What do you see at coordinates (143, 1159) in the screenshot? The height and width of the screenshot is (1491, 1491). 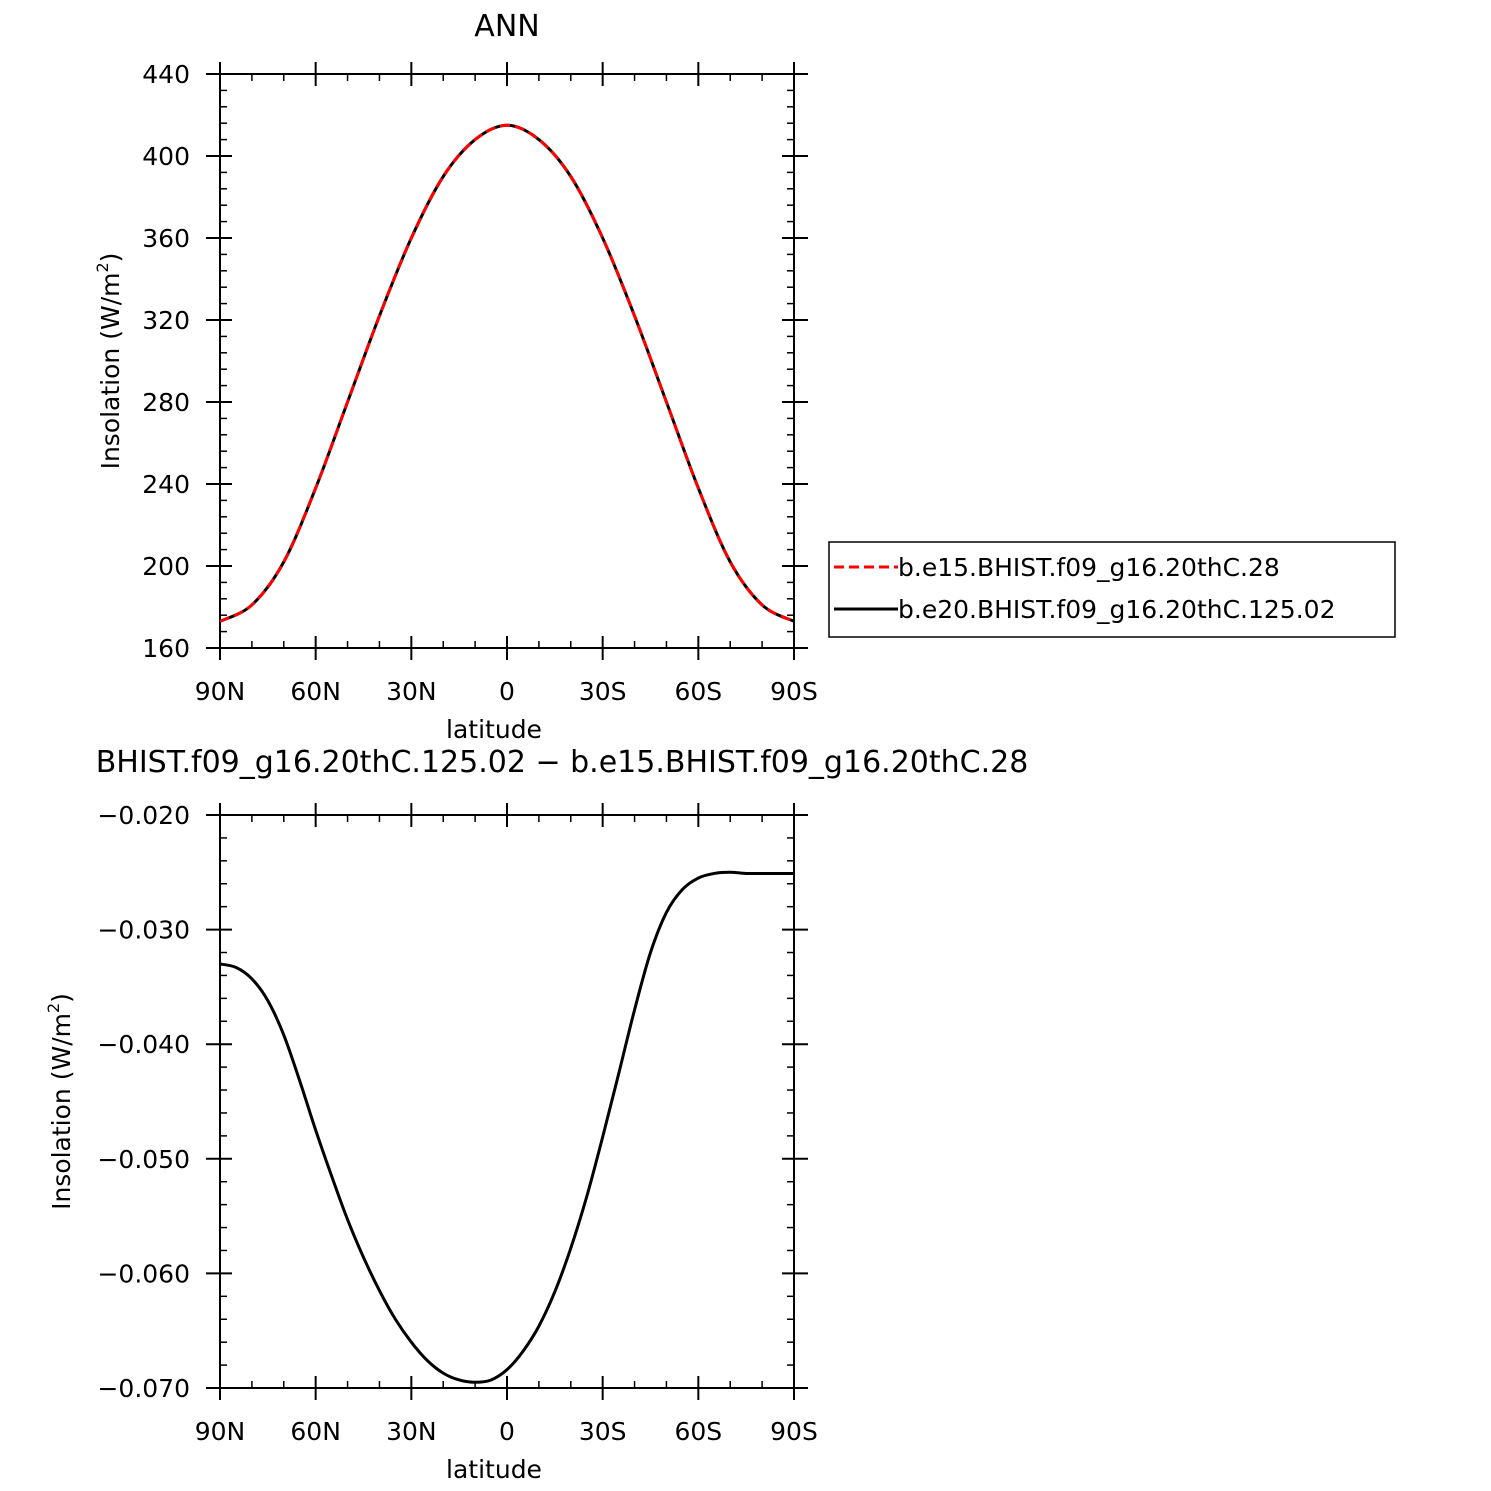 I see `y-tick-label: −0.050` at bounding box center [143, 1159].